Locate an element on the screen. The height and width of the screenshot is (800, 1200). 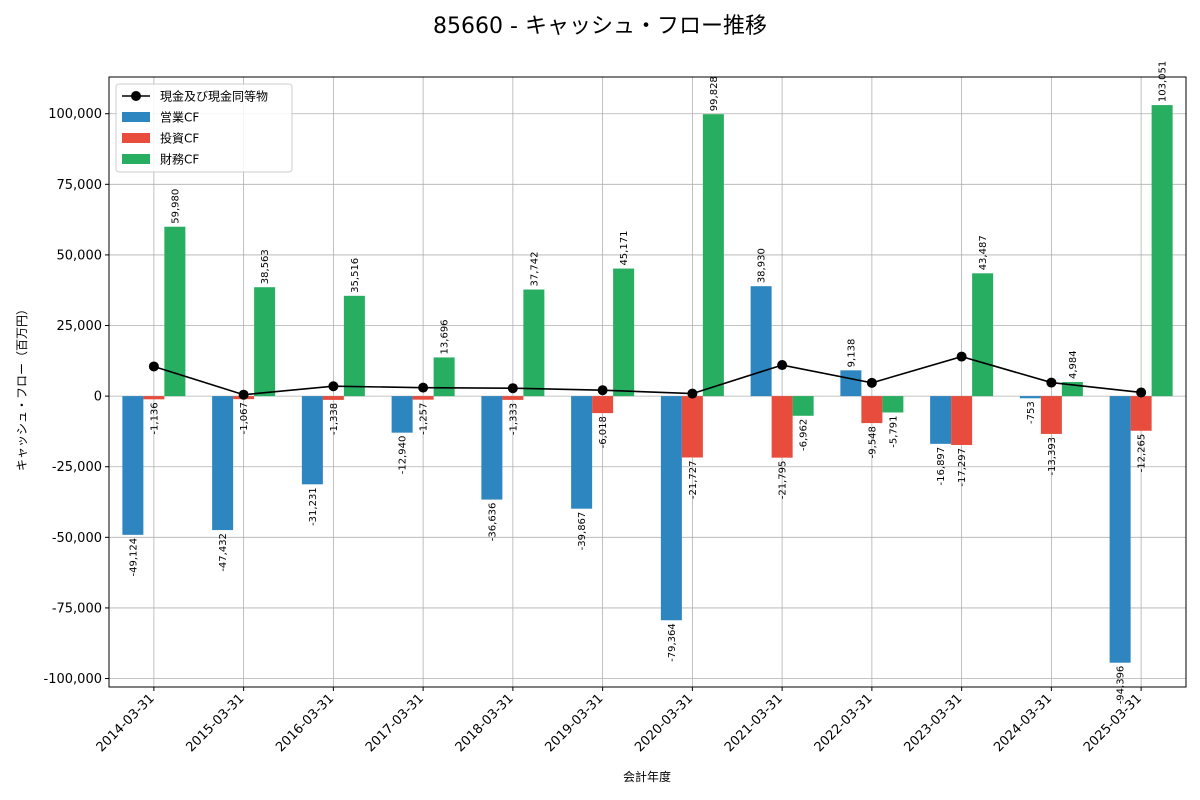
y-tick-label: -100,000 is located at coordinates (73, 679).